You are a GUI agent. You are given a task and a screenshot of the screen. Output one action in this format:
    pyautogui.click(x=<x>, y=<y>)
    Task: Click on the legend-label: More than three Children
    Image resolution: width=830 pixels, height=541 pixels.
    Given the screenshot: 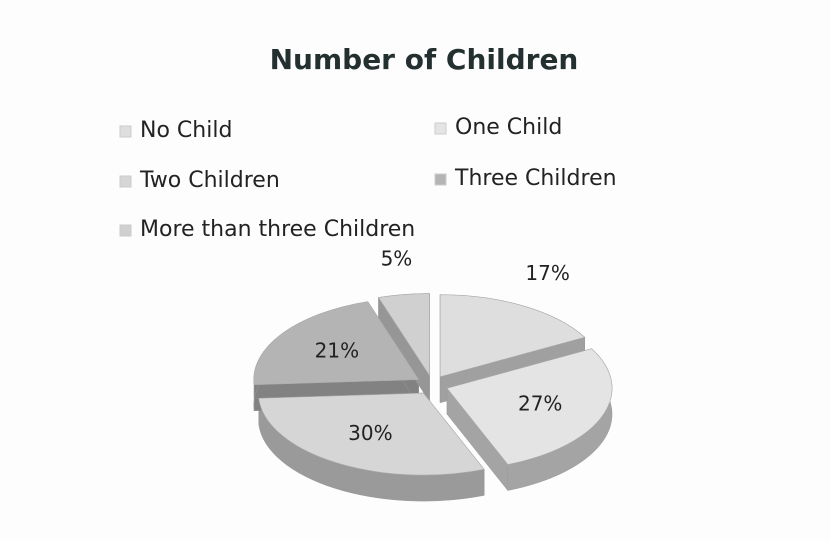 What is the action you would take?
    pyautogui.click(x=277, y=229)
    